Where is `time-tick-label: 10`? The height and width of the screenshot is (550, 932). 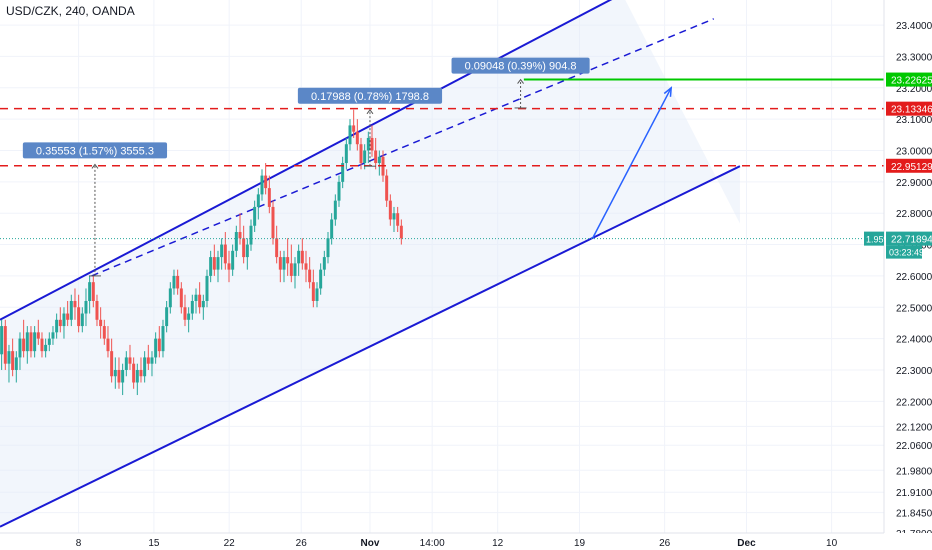 time-tick-label: 10 is located at coordinates (832, 543).